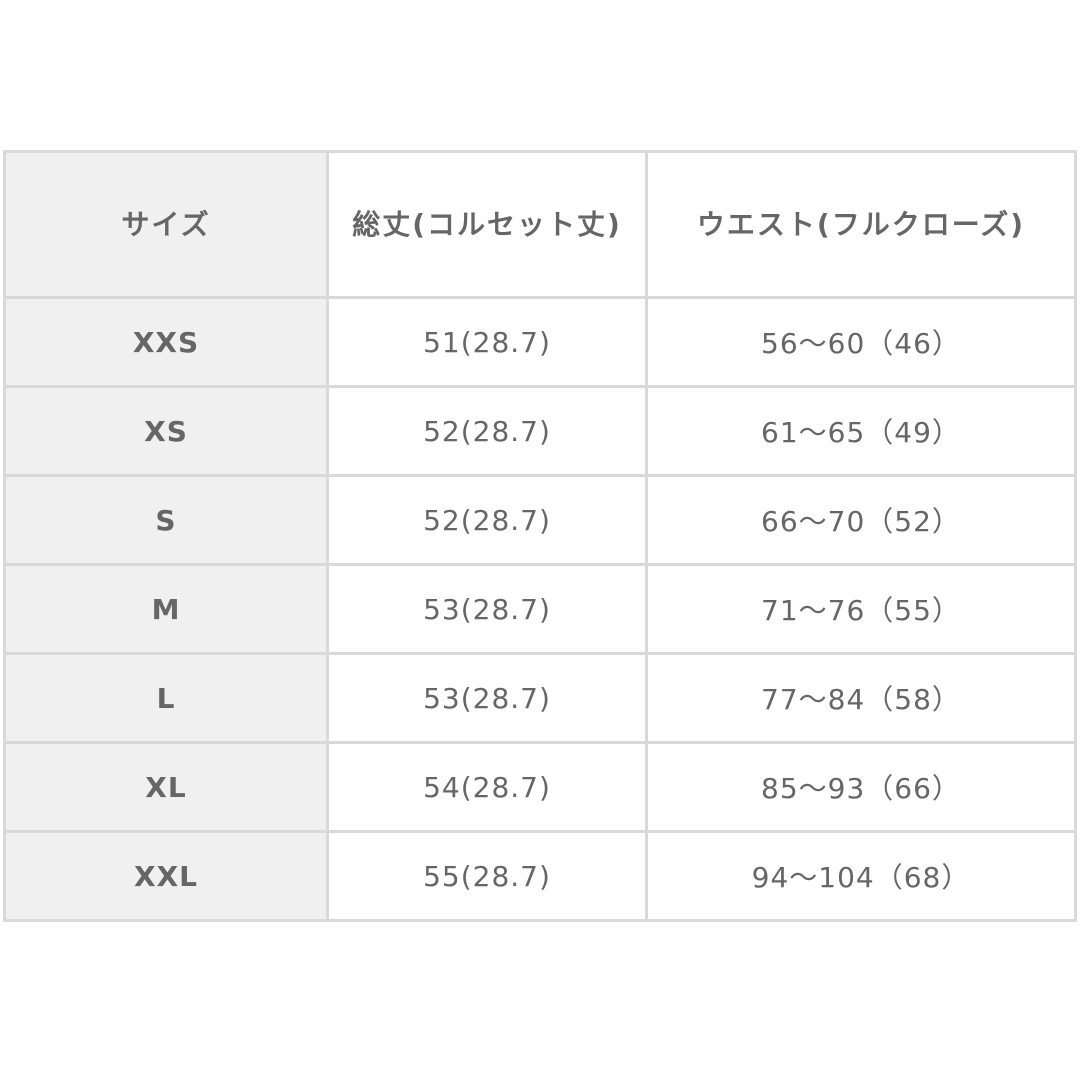 This screenshot has height=1080, width=1080. Describe the element at coordinates (861, 876) in the screenshot. I see `waist-cell: 94〜104（68）` at that location.